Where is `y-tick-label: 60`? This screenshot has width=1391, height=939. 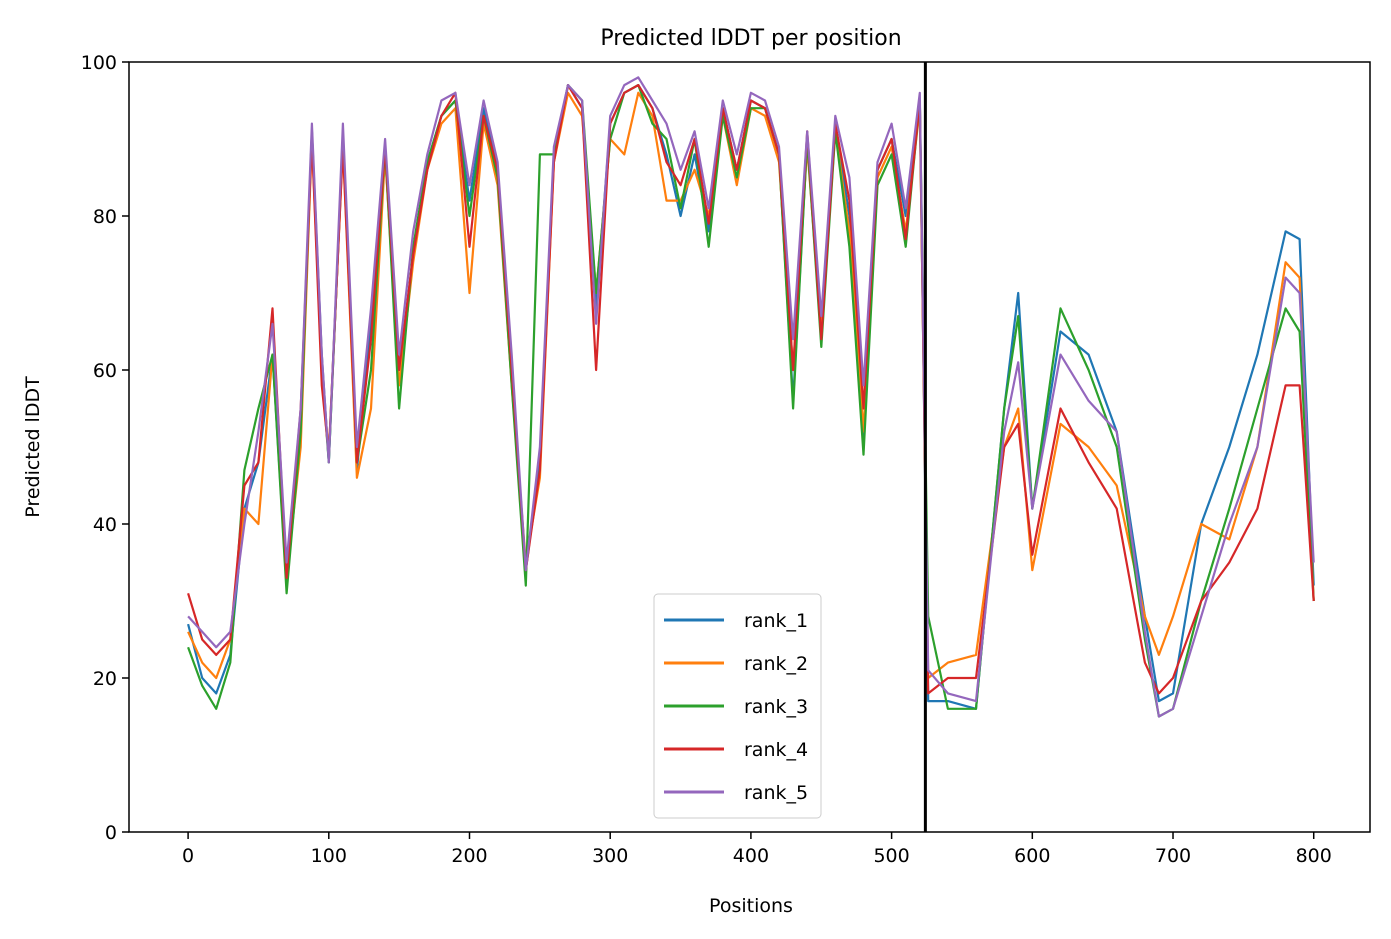 y-tick-label: 60 is located at coordinates (105, 371).